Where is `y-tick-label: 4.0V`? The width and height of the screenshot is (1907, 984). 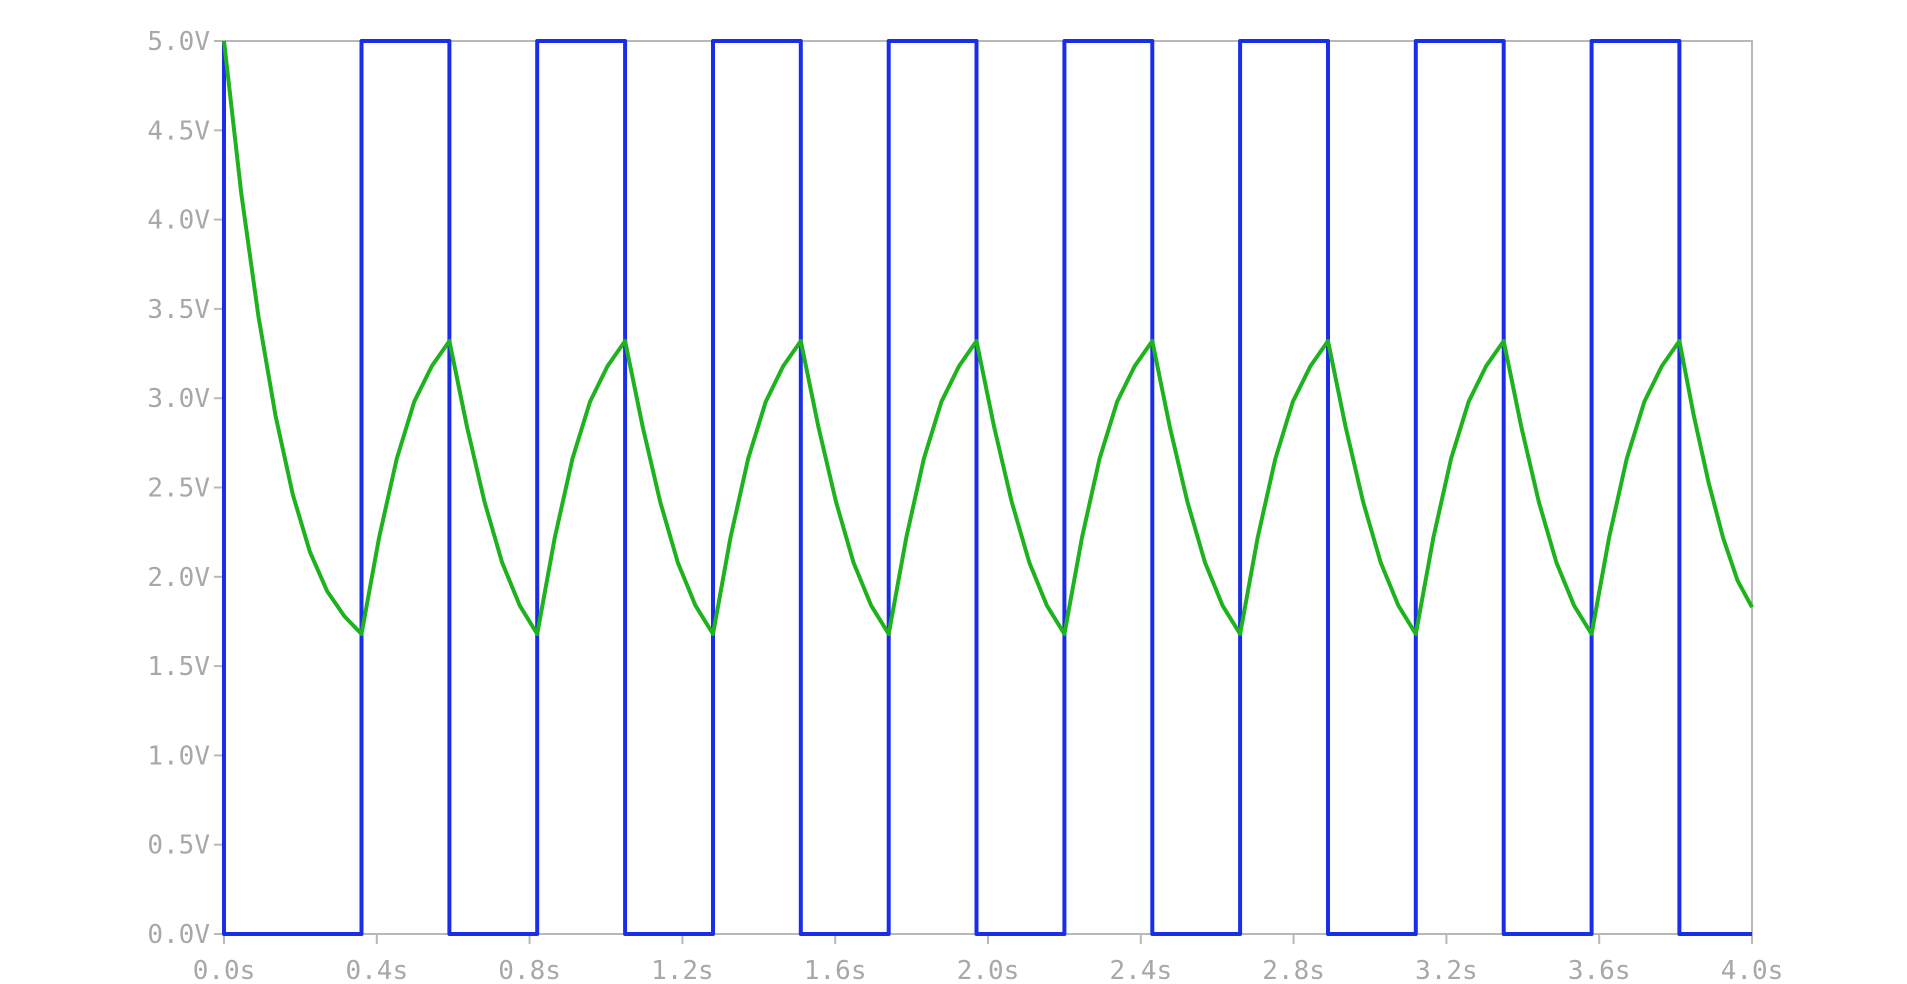
y-tick-label: 4.0V is located at coordinates (178, 221).